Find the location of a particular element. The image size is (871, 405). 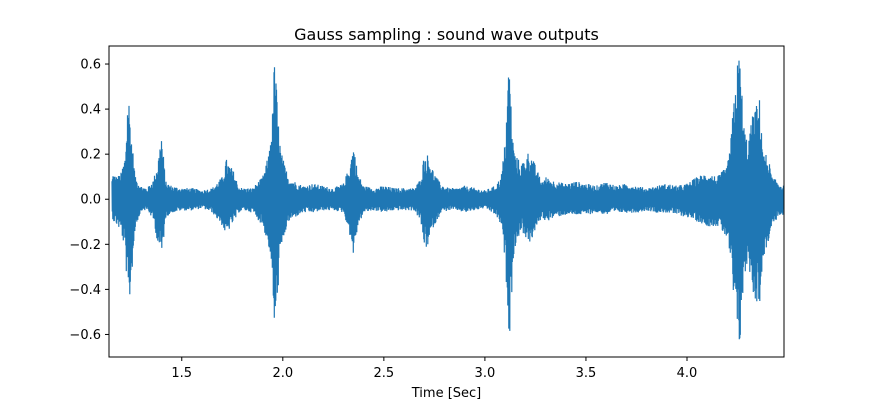

y-tick-label: −0.2 is located at coordinates (85, 245).